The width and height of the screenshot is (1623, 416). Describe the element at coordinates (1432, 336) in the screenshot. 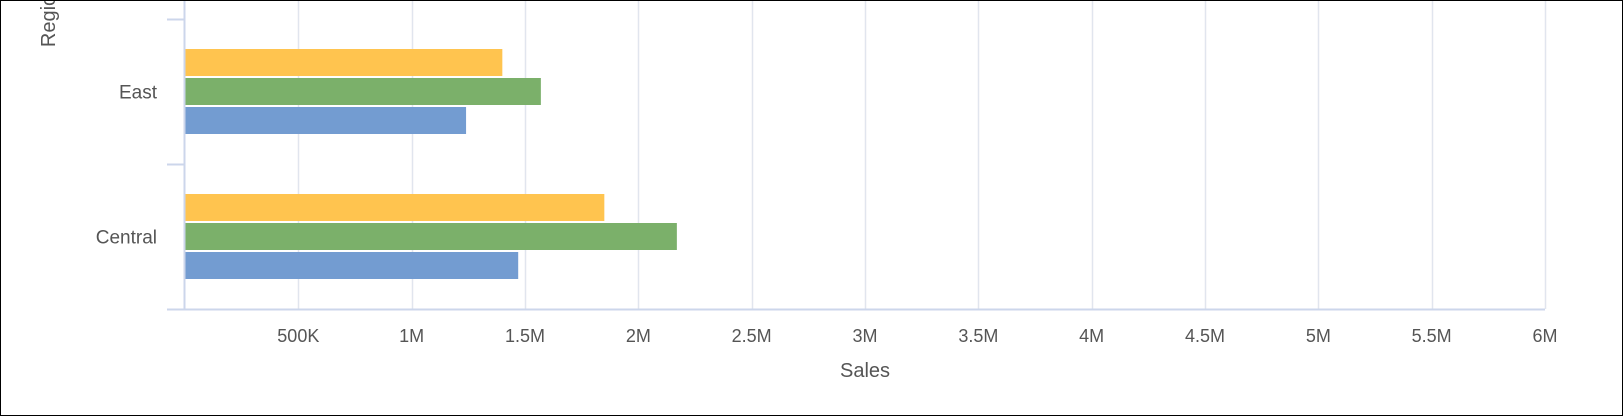

I see `x-tick-label: 5.5M` at that location.